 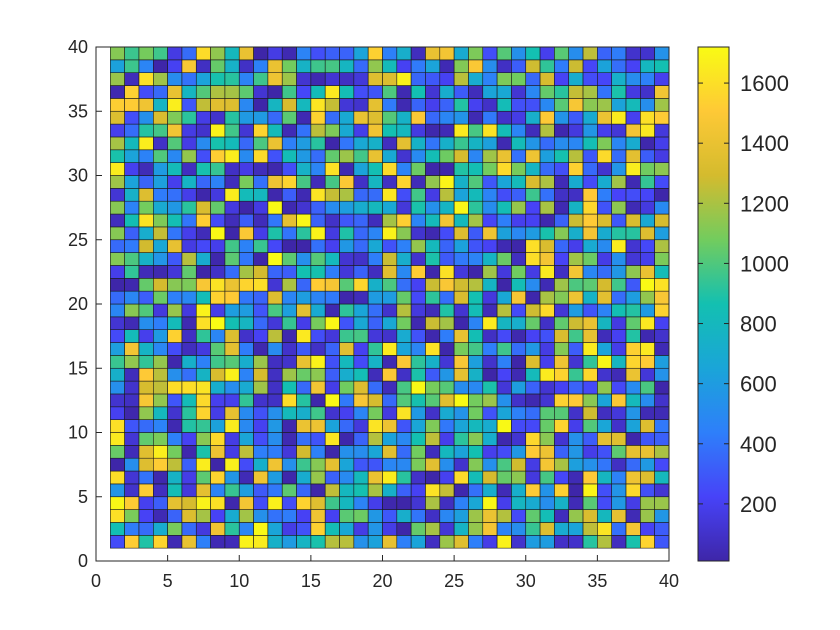 I want to click on x-tick-label: 20, so click(x=382, y=581).